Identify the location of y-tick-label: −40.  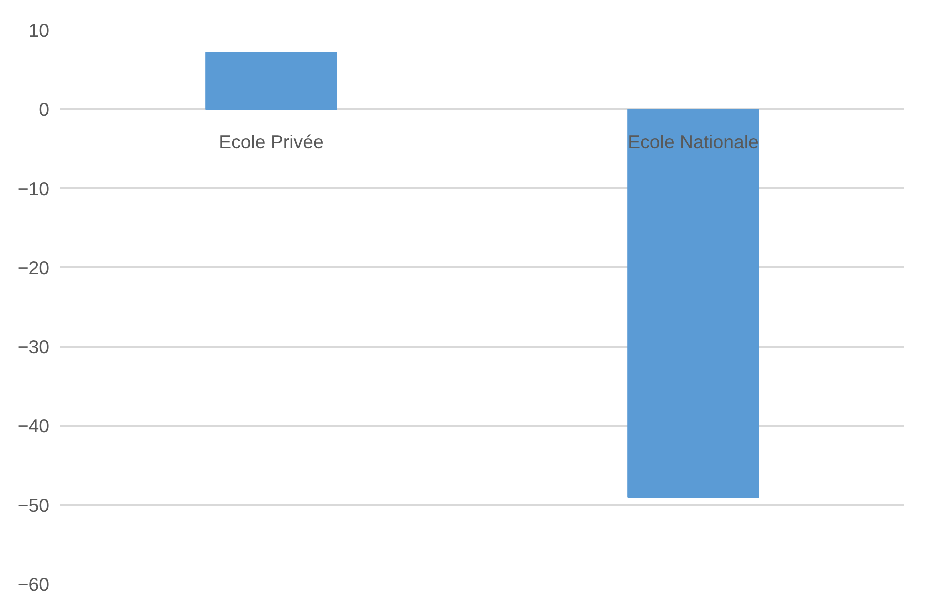
(34, 426).